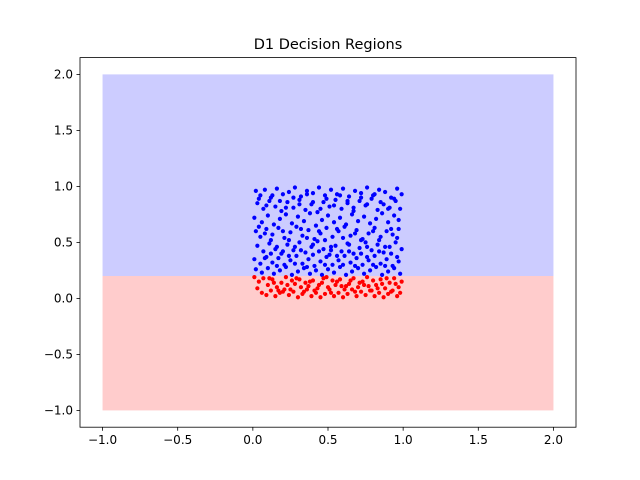  I want to click on y-tick-label: 0.0, so click(63, 299).